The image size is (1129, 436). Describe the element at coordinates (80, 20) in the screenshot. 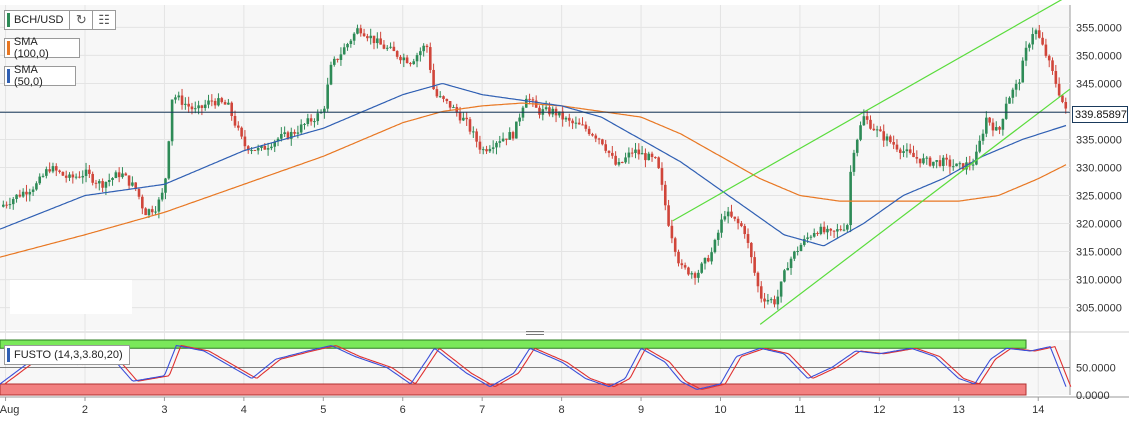

I see `refresh-icon: ↻` at that location.